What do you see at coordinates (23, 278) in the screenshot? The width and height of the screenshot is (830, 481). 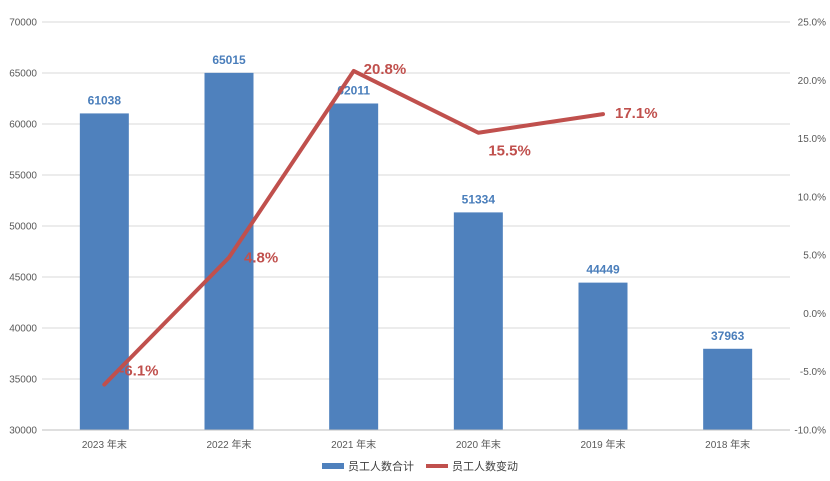 I see `left-tick-label: 45000` at bounding box center [23, 278].